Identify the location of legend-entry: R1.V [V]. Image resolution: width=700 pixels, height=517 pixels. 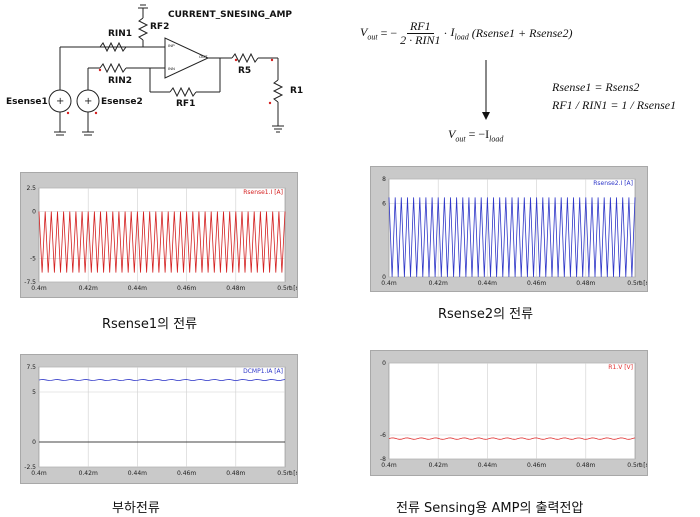
(620, 367).